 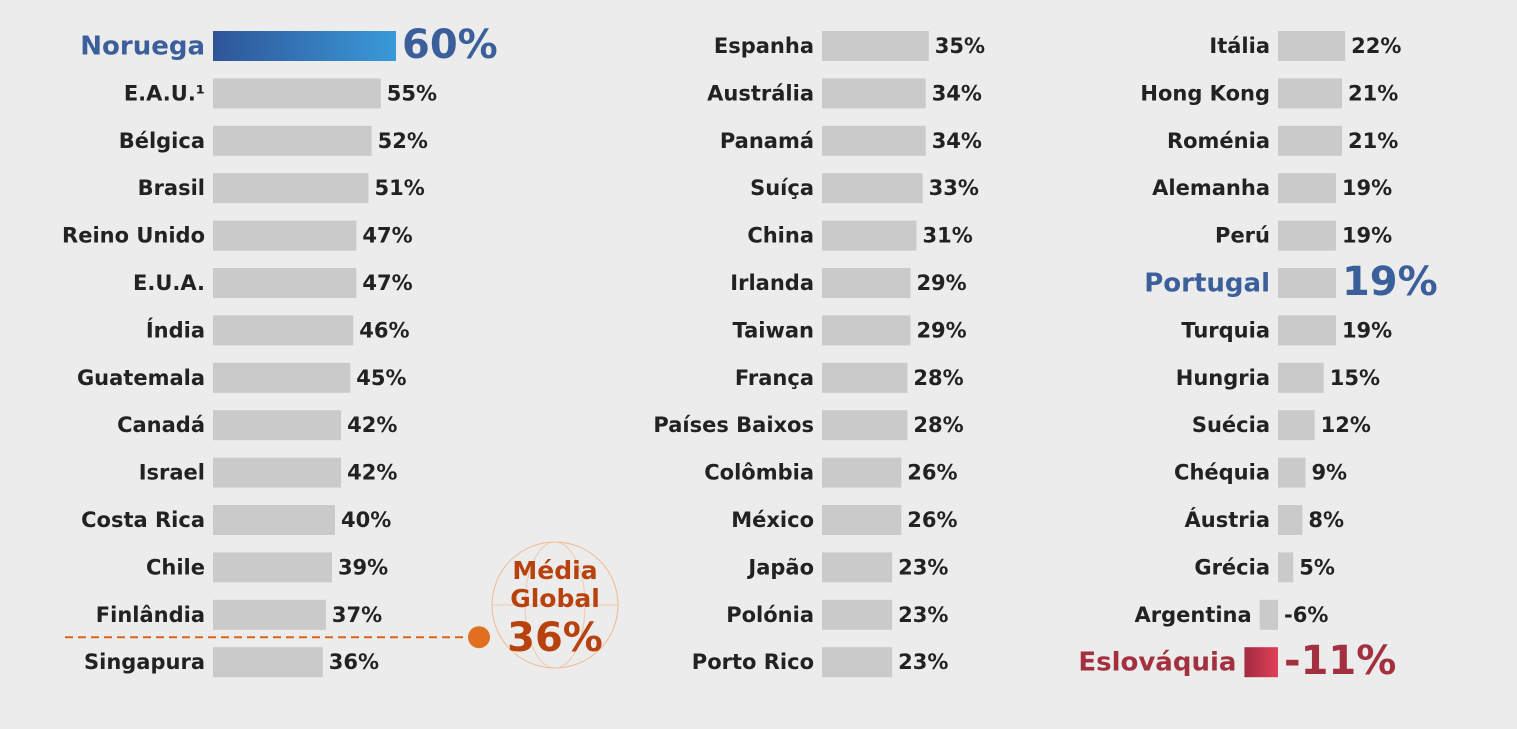 I want to click on value-label: 42%, so click(x=372, y=425).